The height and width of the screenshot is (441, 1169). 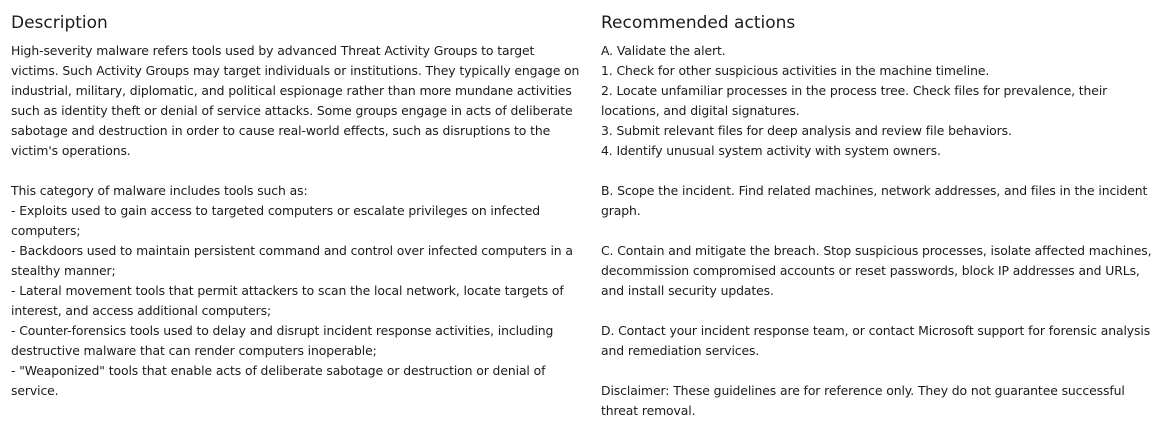 I want to click on recommended-actions-heading: Recommended actions, so click(x=698, y=23).